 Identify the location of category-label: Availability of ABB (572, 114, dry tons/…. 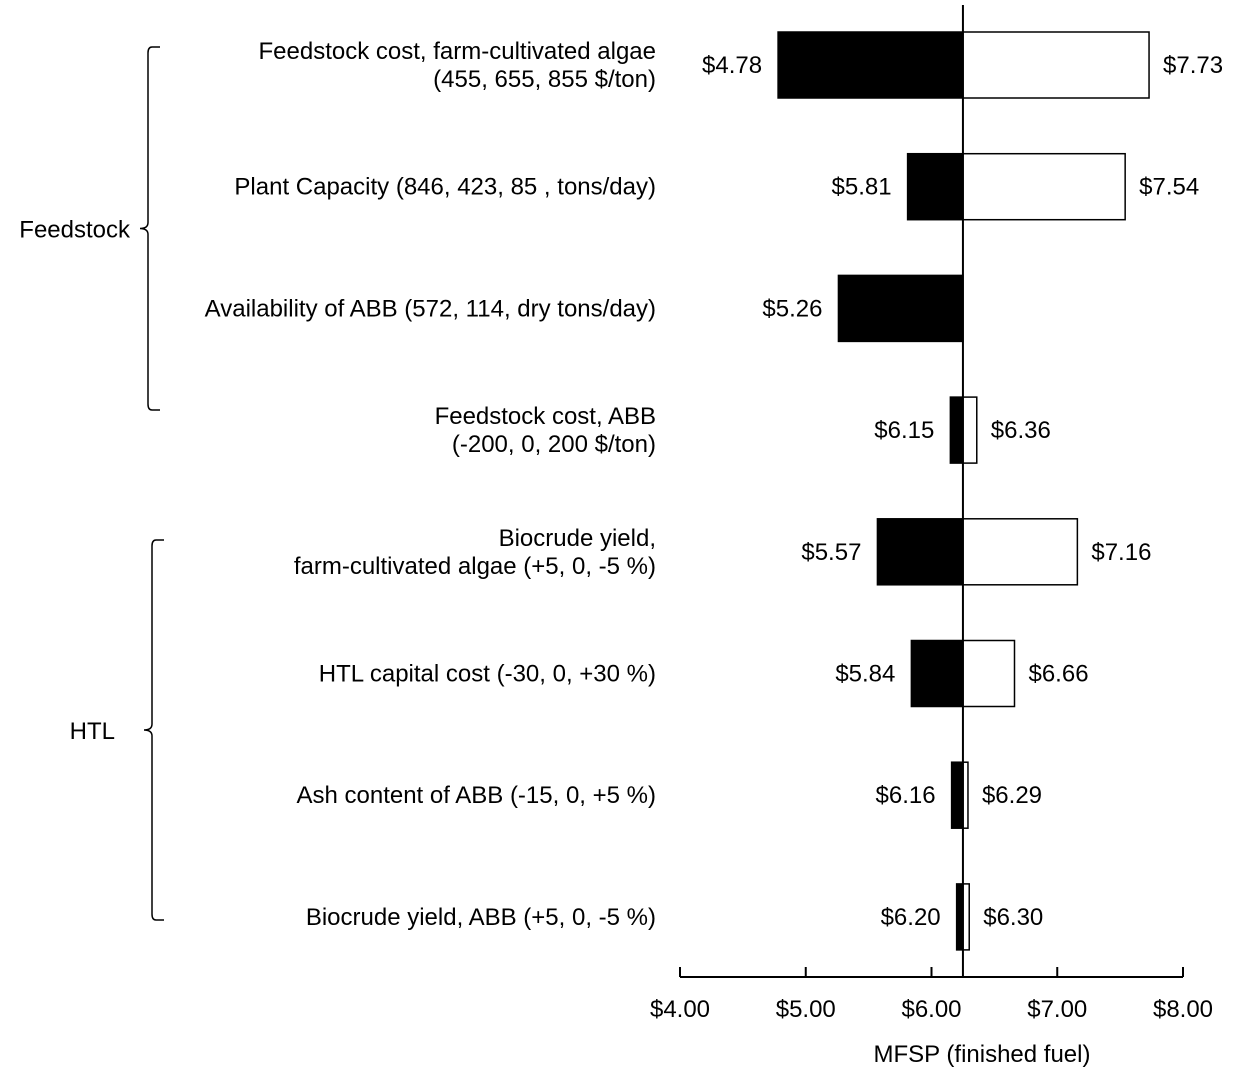
(430, 308).